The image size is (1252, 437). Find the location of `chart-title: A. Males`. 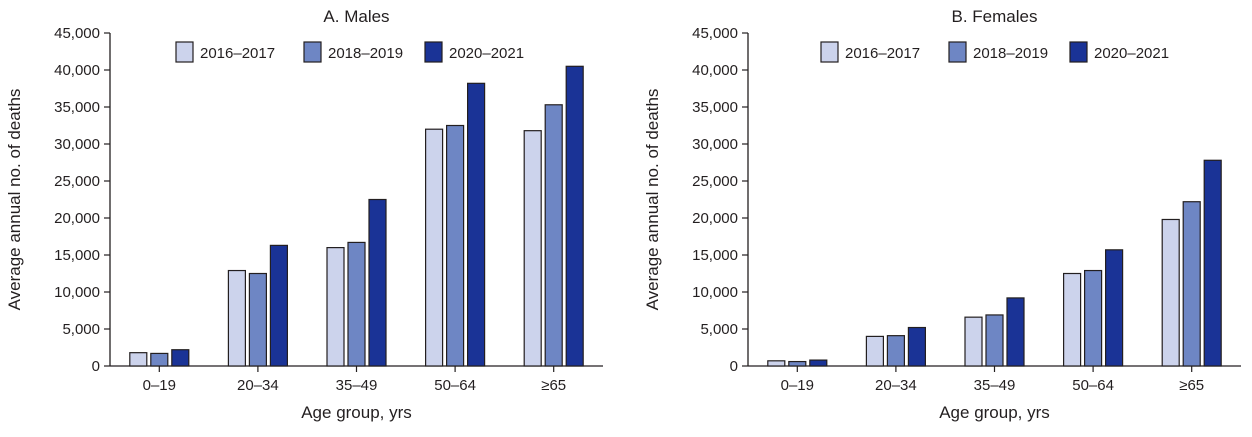

chart-title: A. Males is located at coordinates (356, 16).